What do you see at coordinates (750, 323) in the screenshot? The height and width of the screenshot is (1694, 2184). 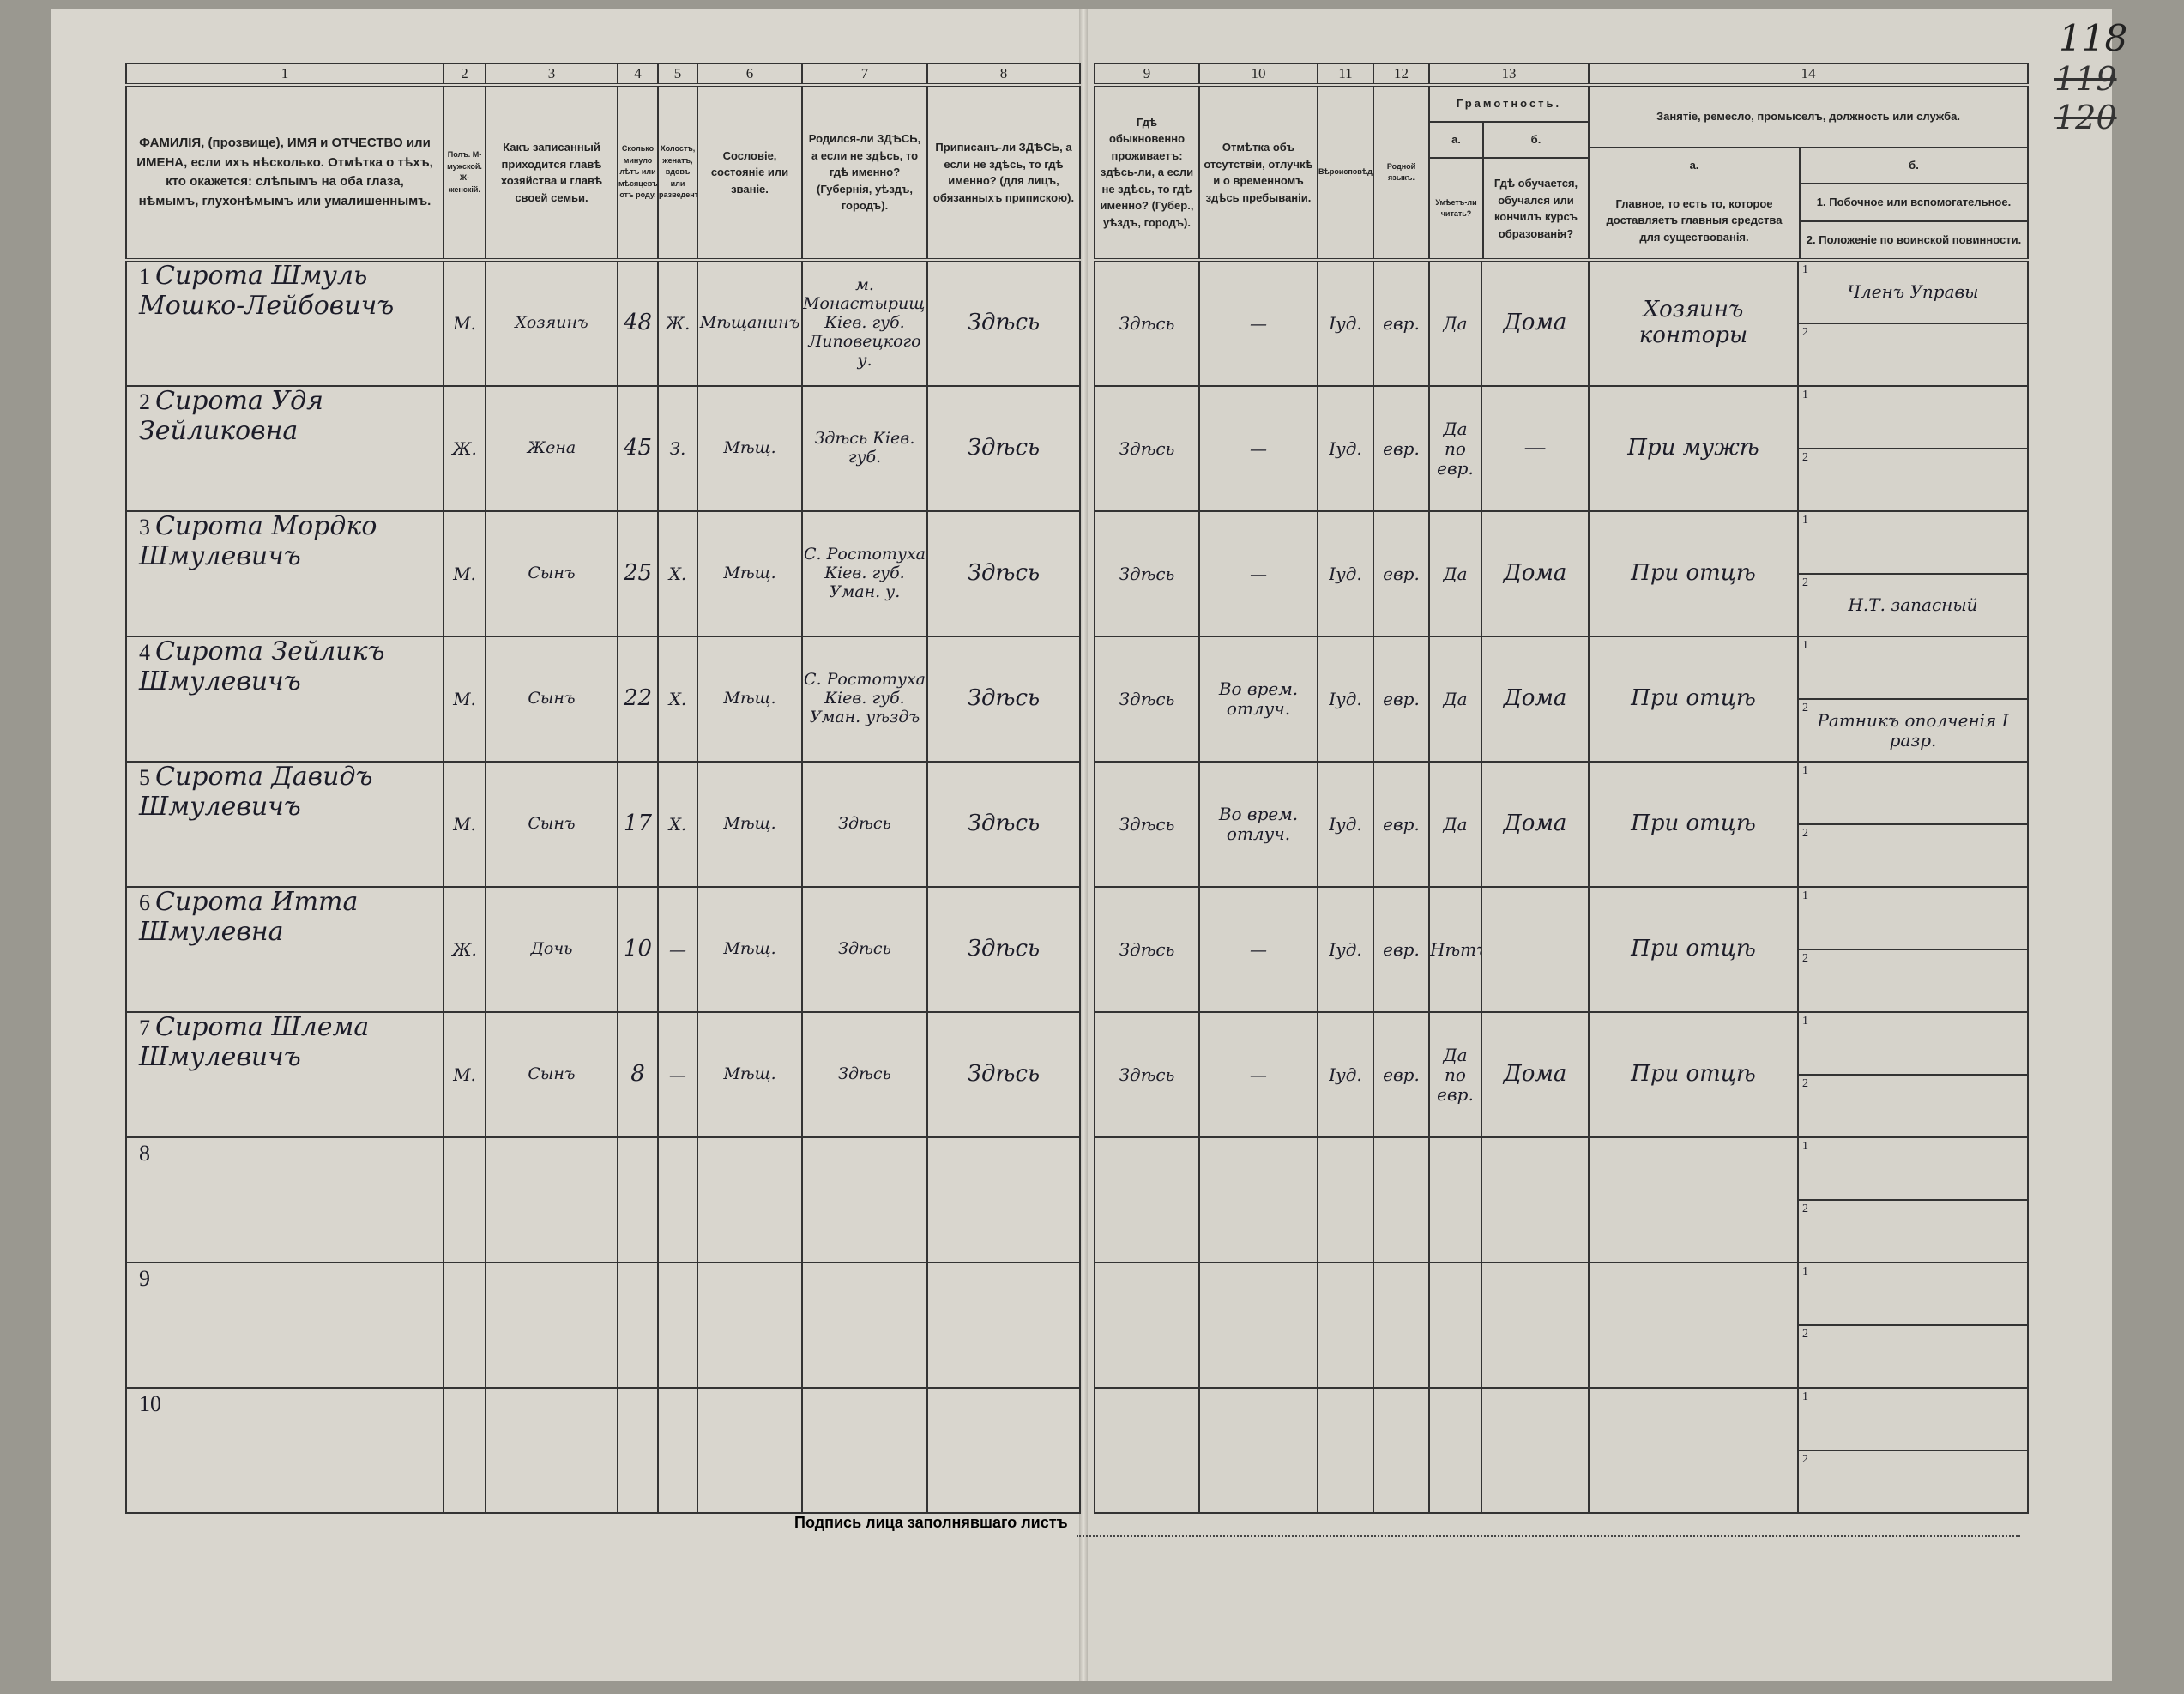 I see `cell-estate: Мѣщанинъ` at bounding box center [750, 323].